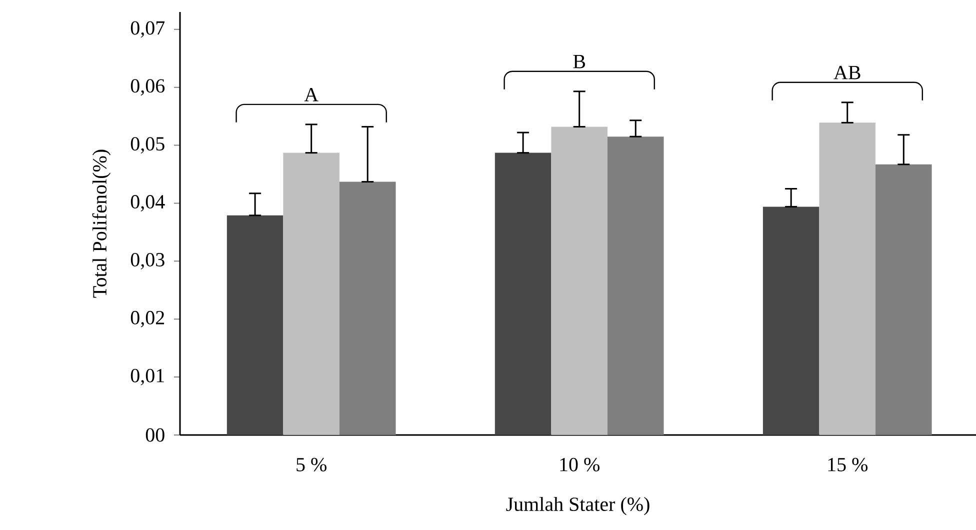 The height and width of the screenshot is (530, 976). Describe the element at coordinates (147, 203) in the screenshot. I see `y-tick-label: 0,04` at that location.